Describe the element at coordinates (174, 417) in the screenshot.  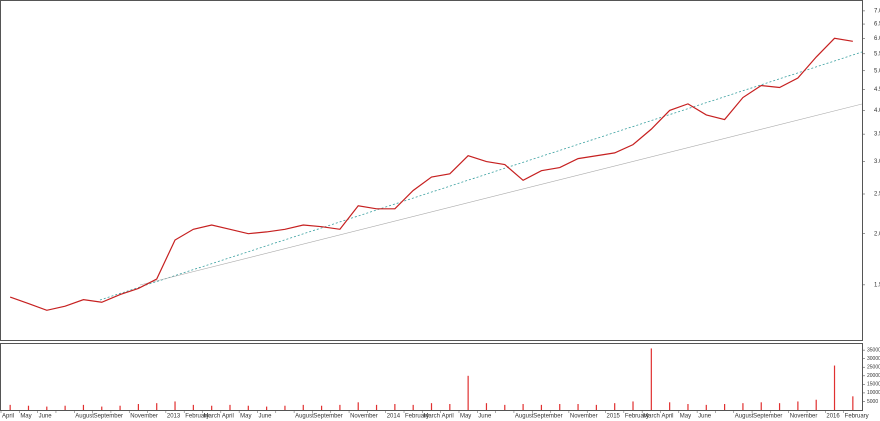
I see `x-tick-label: 2013` at that location.